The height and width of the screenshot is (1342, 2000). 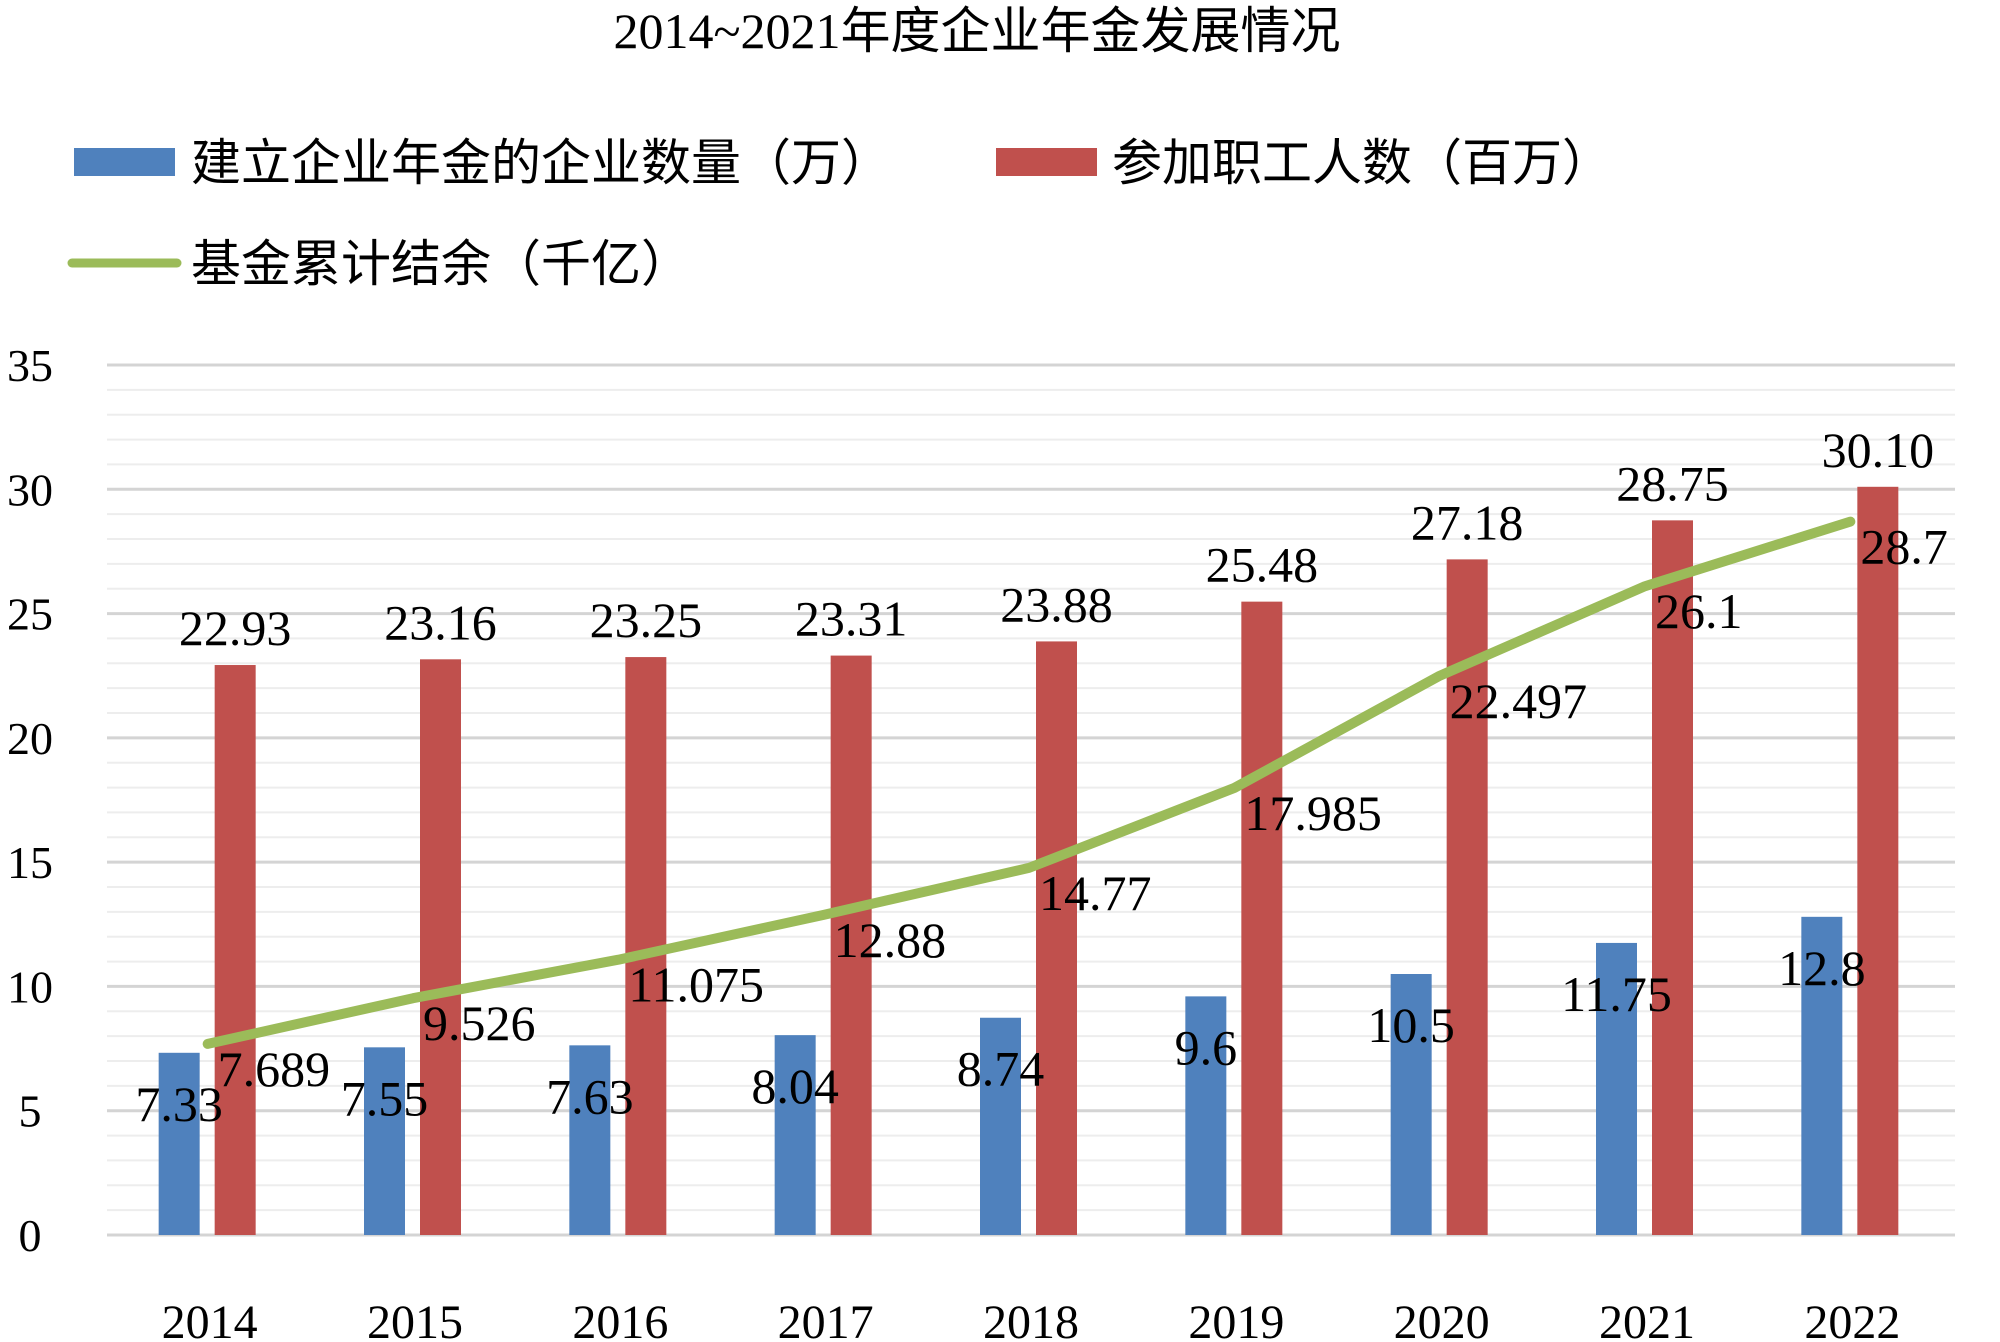 What do you see at coordinates (1616, 994) in the screenshot?
I see `data-label-companies: 11.75` at bounding box center [1616, 994].